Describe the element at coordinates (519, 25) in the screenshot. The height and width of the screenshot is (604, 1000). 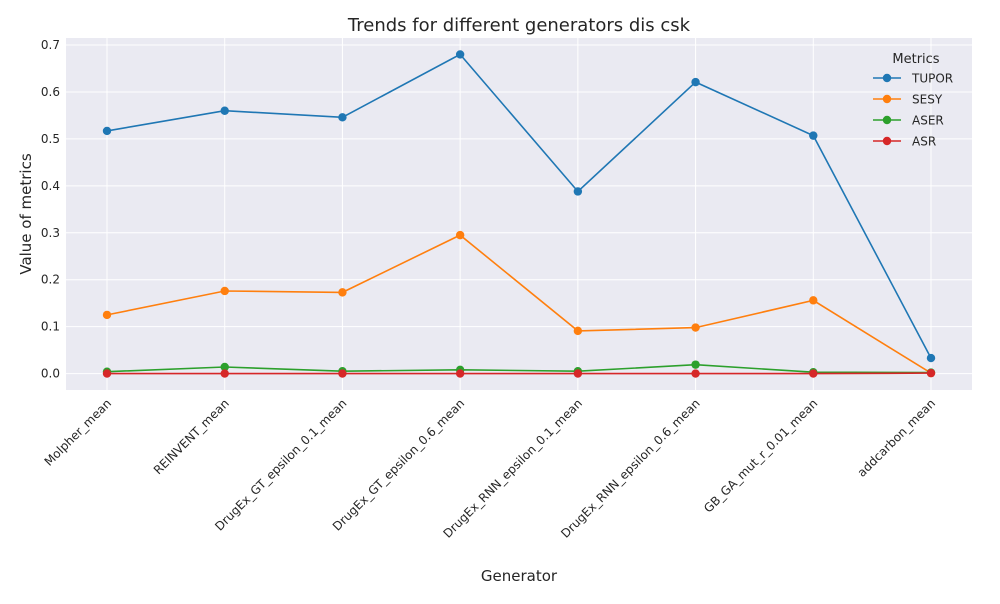
I see `chart-title: Trends for different generators dis csk` at that location.